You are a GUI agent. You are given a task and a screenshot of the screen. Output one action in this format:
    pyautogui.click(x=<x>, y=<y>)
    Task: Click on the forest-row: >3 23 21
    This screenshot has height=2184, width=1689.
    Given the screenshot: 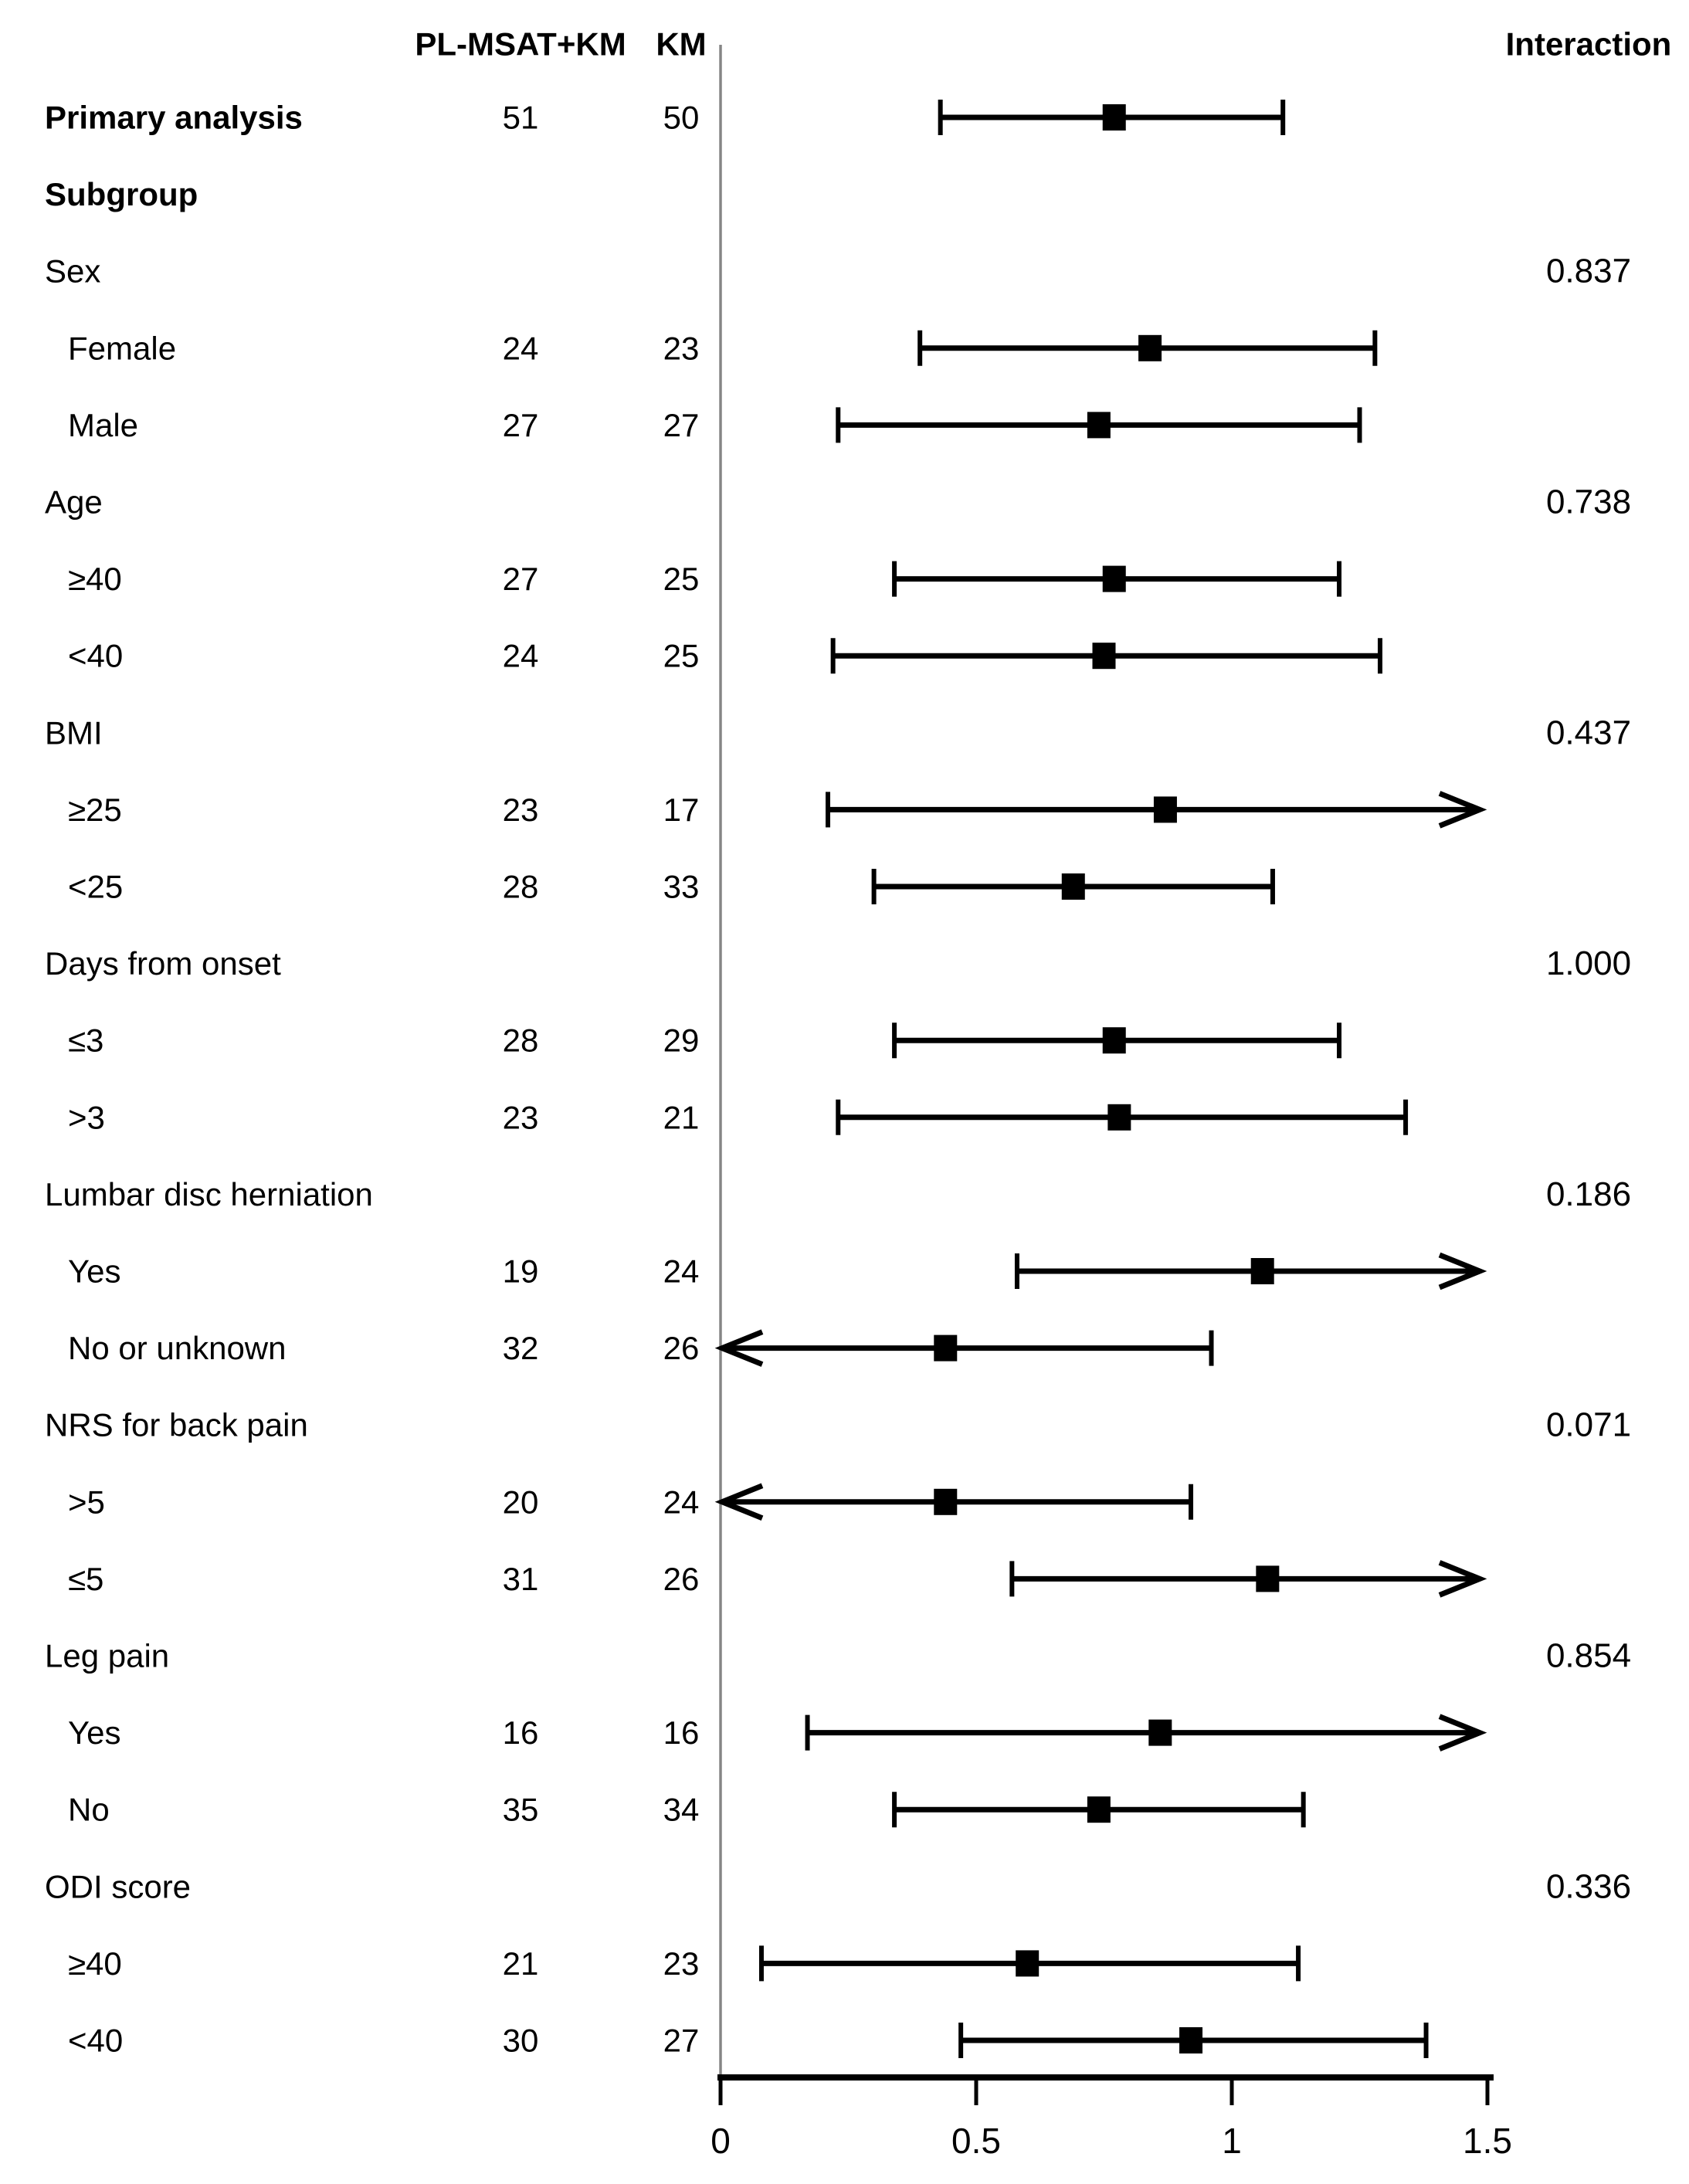 What is the action you would take?
    pyautogui.click(x=738, y=1117)
    